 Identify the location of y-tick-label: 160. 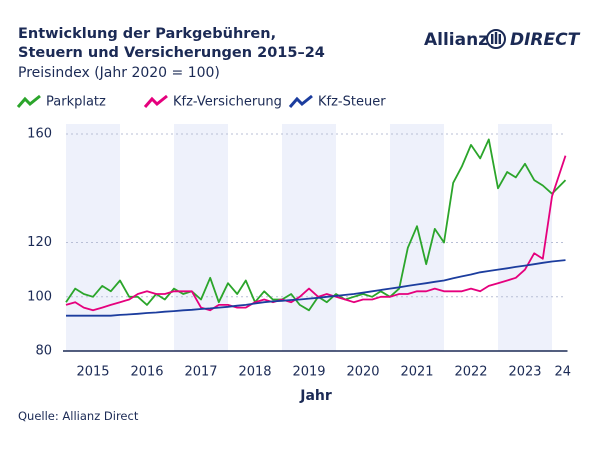
(39, 134).